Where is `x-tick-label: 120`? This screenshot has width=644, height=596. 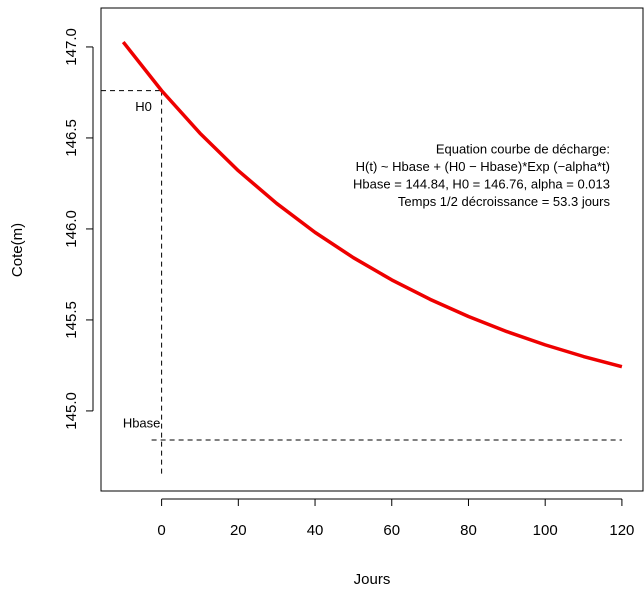
x-tick-label: 120 is located at coordinates (621, 530).